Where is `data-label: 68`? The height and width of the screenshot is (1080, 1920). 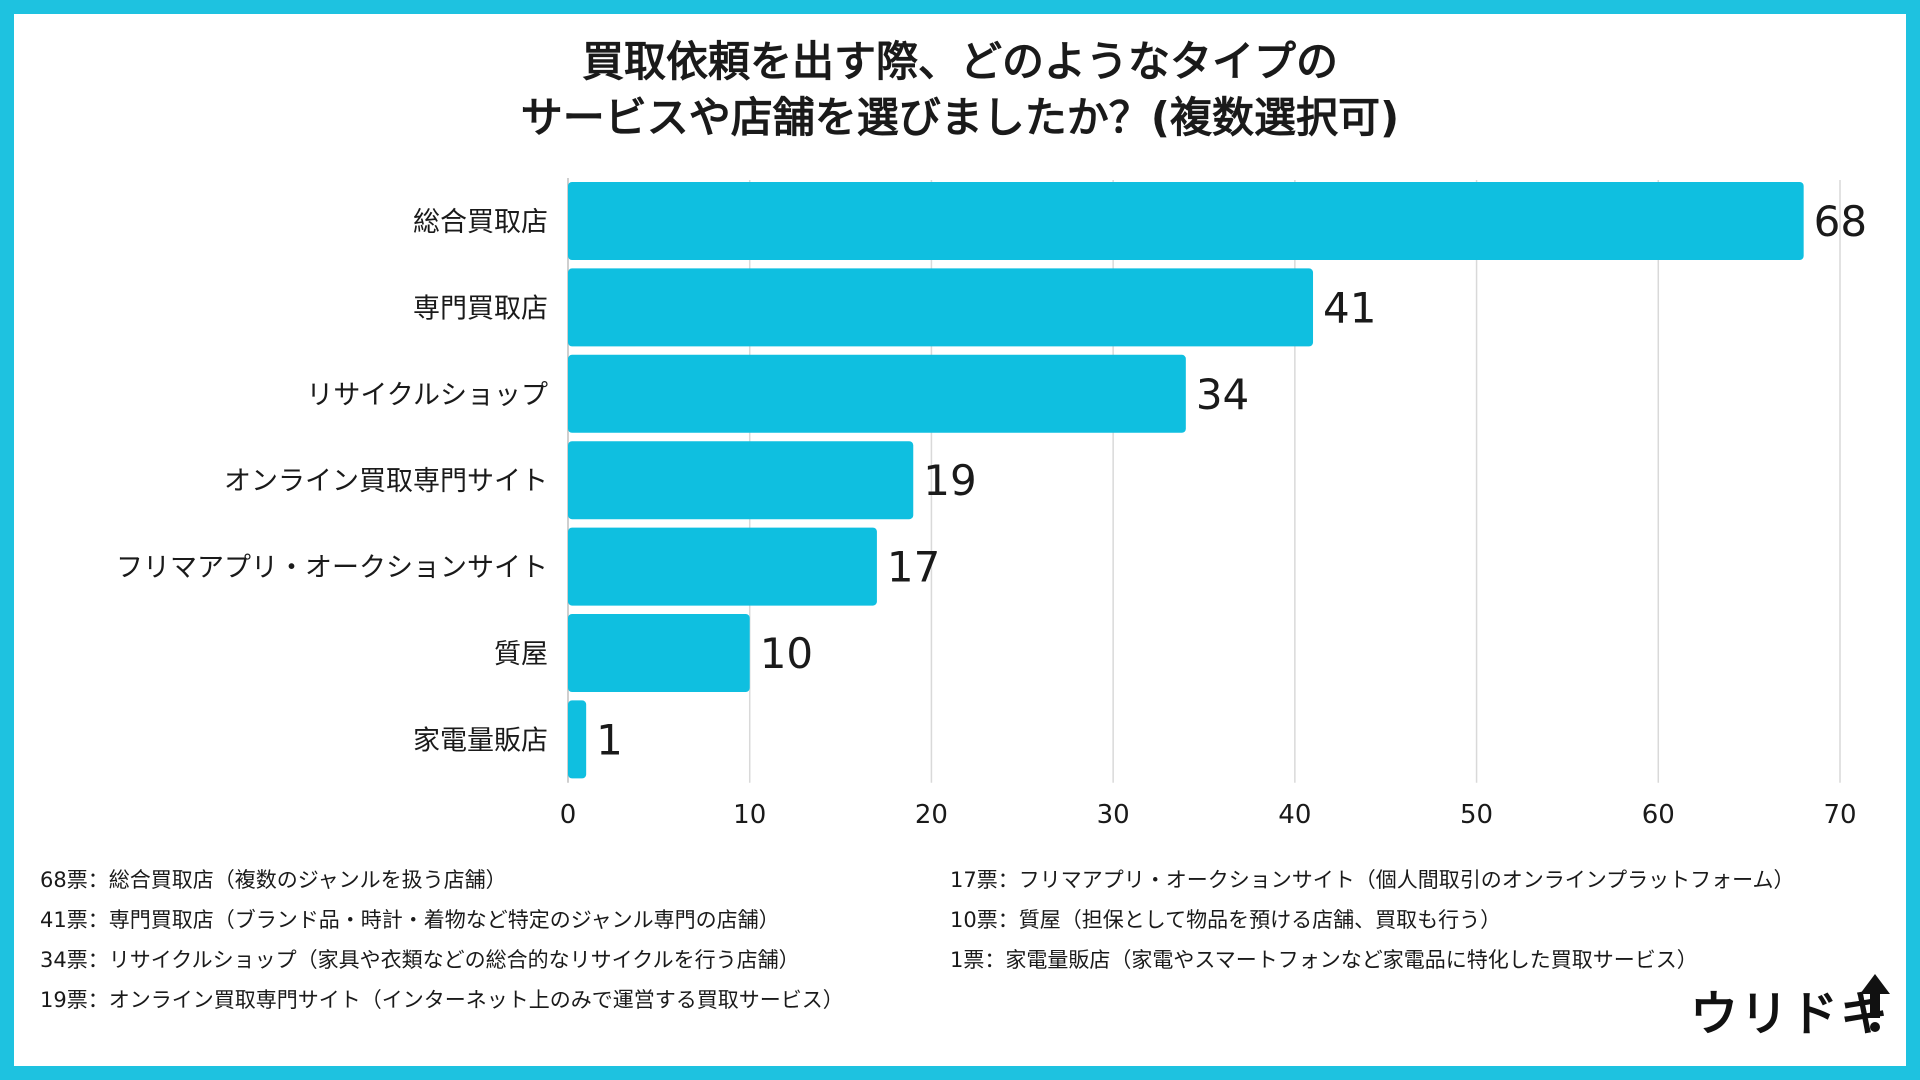 data-label: 68 is located at coordinates (1840, 221).